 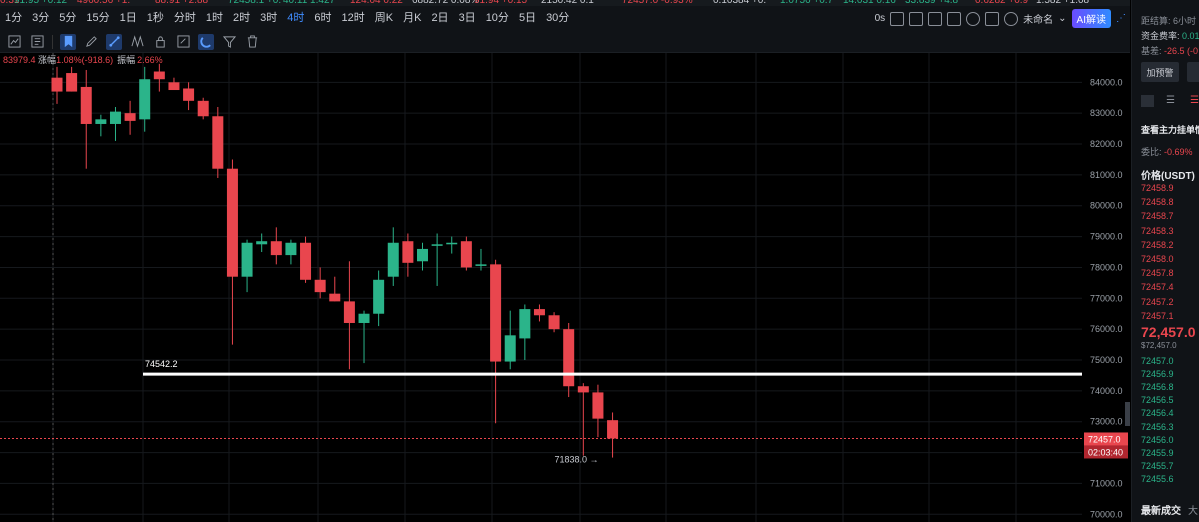 What do you see at coordinates (183, 42) in the screenshot?
I see `note-icon` at bounding box center [183, 42].